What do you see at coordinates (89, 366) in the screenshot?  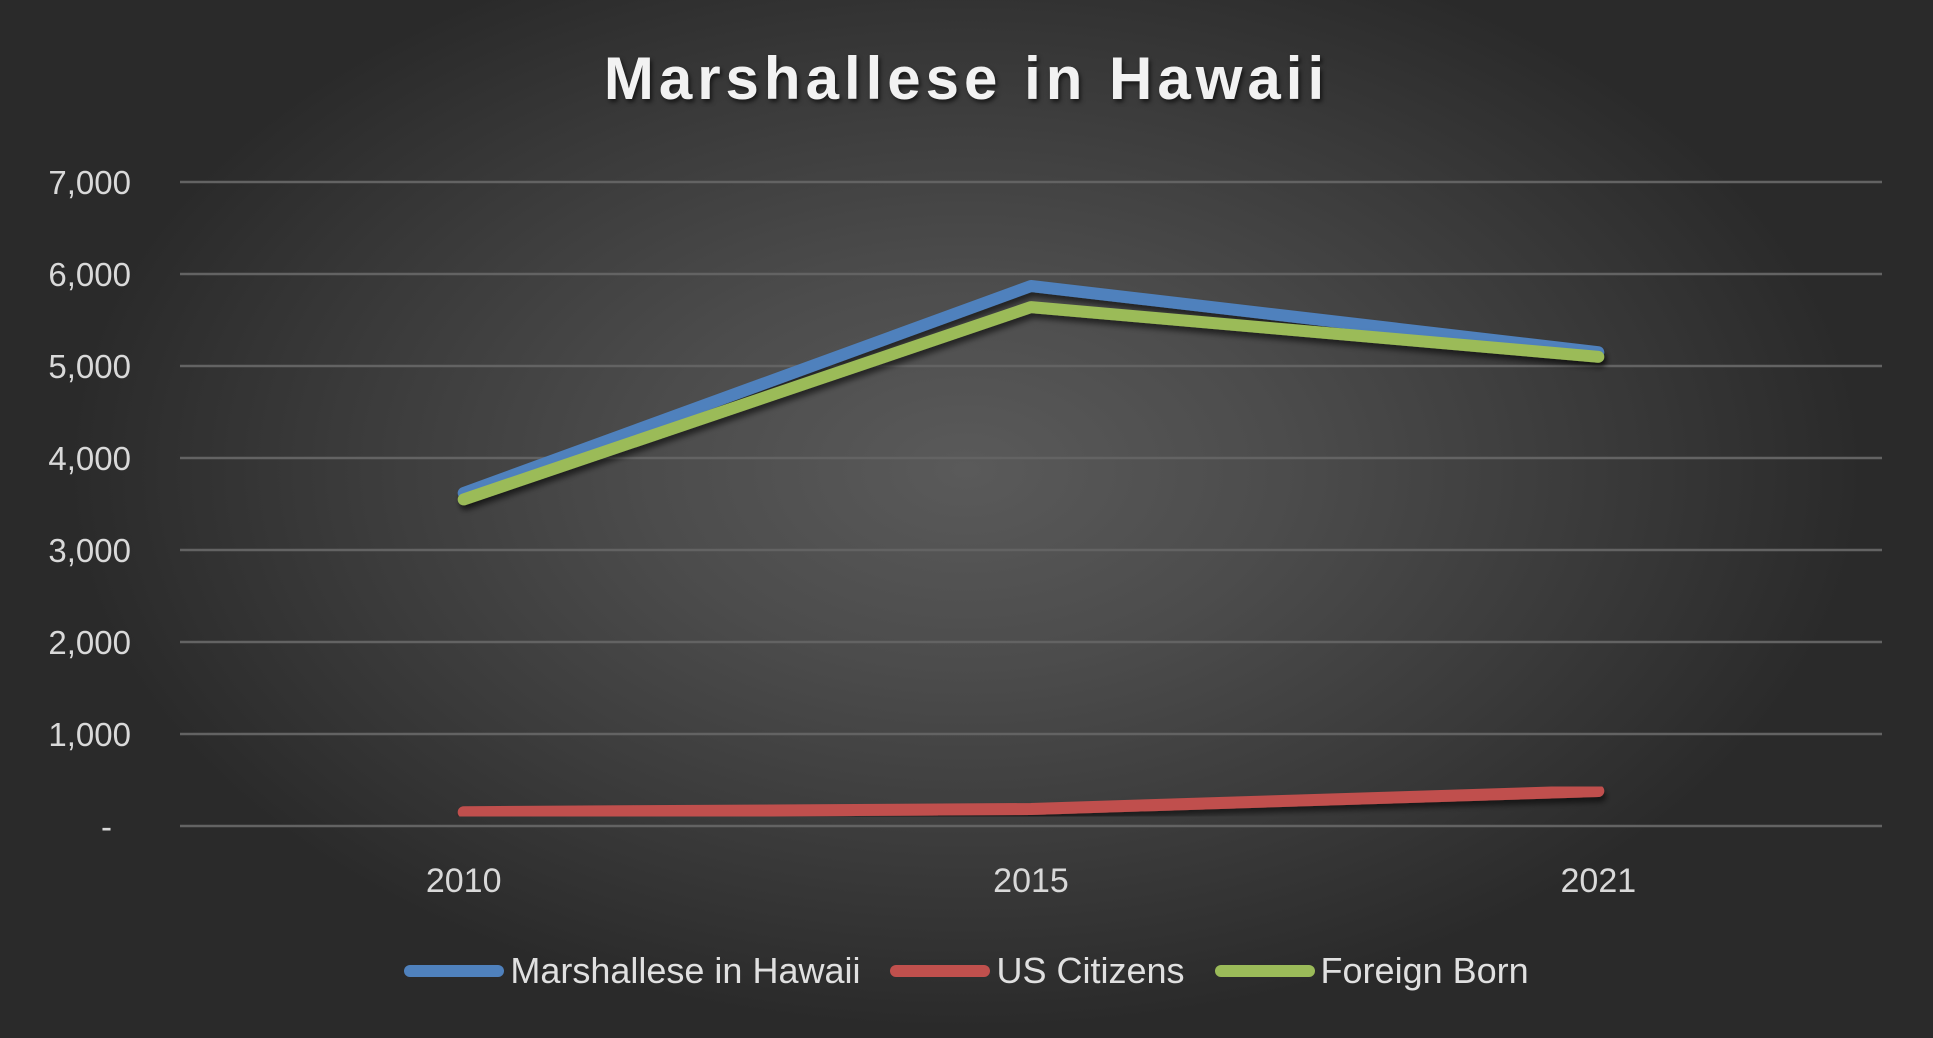 I see `y-tick-label: 5,000` at bounding box center [89, 366].